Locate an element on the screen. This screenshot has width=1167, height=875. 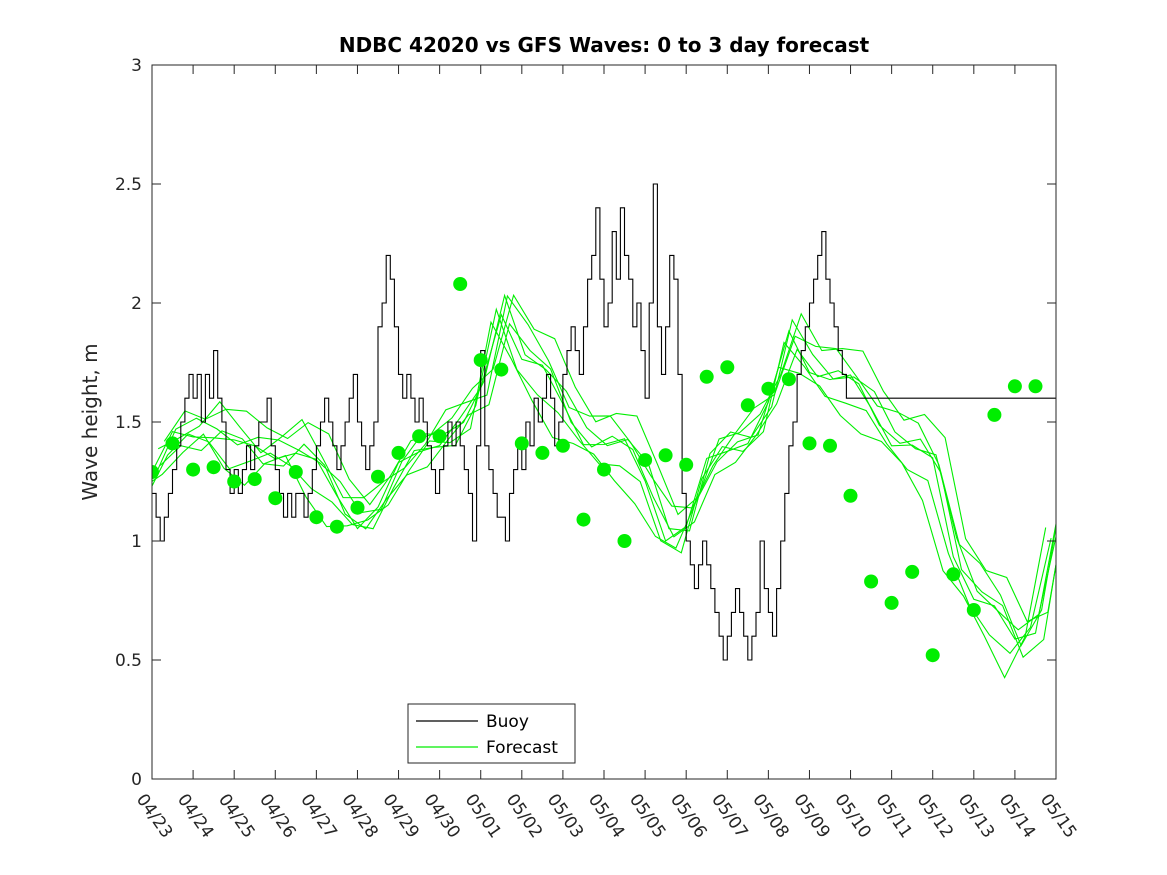
legend-buoy-label: Buoy is located at coordinates (507, 722).